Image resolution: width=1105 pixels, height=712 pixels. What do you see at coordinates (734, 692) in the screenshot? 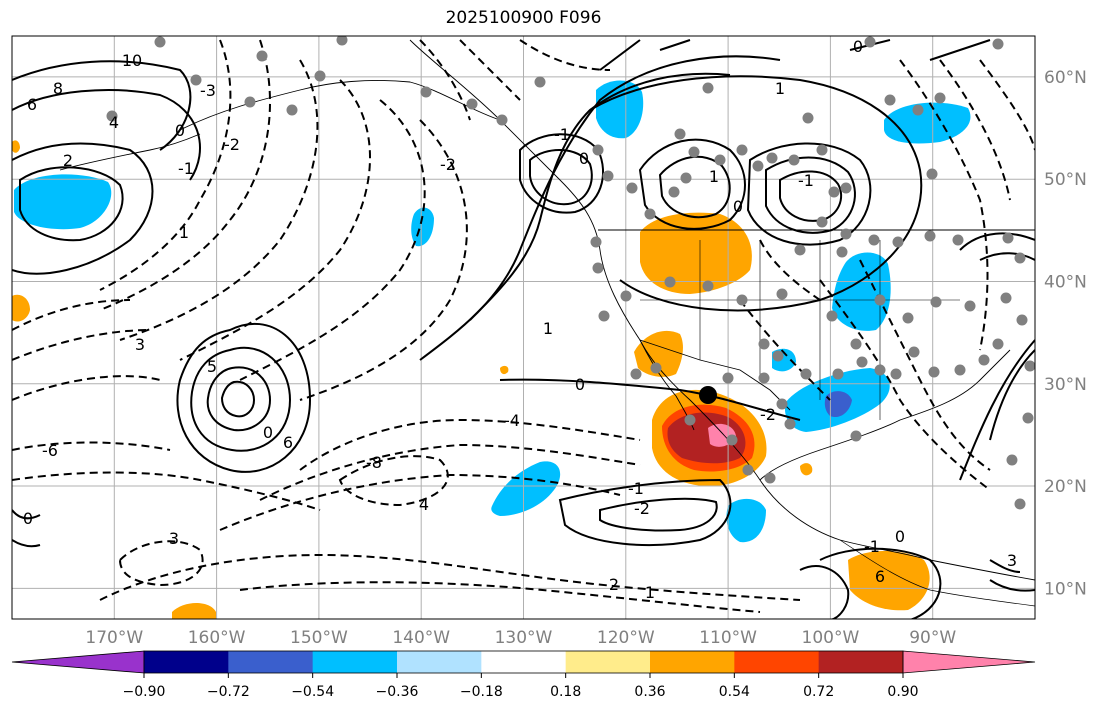
I see `colorbar-tick-label: 0.54` at bounding box center [734, 692].